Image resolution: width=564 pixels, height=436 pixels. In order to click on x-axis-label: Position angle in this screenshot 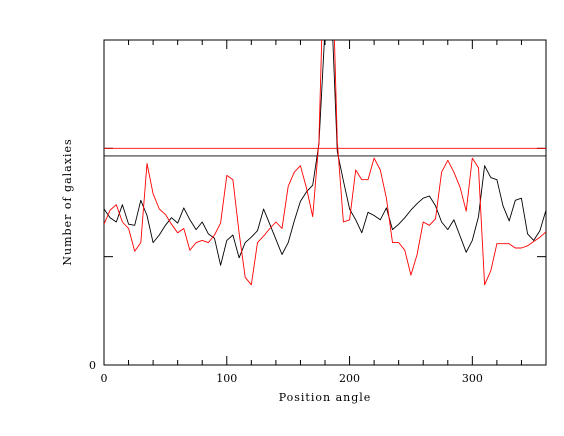, I will do `click(325, 397)`.